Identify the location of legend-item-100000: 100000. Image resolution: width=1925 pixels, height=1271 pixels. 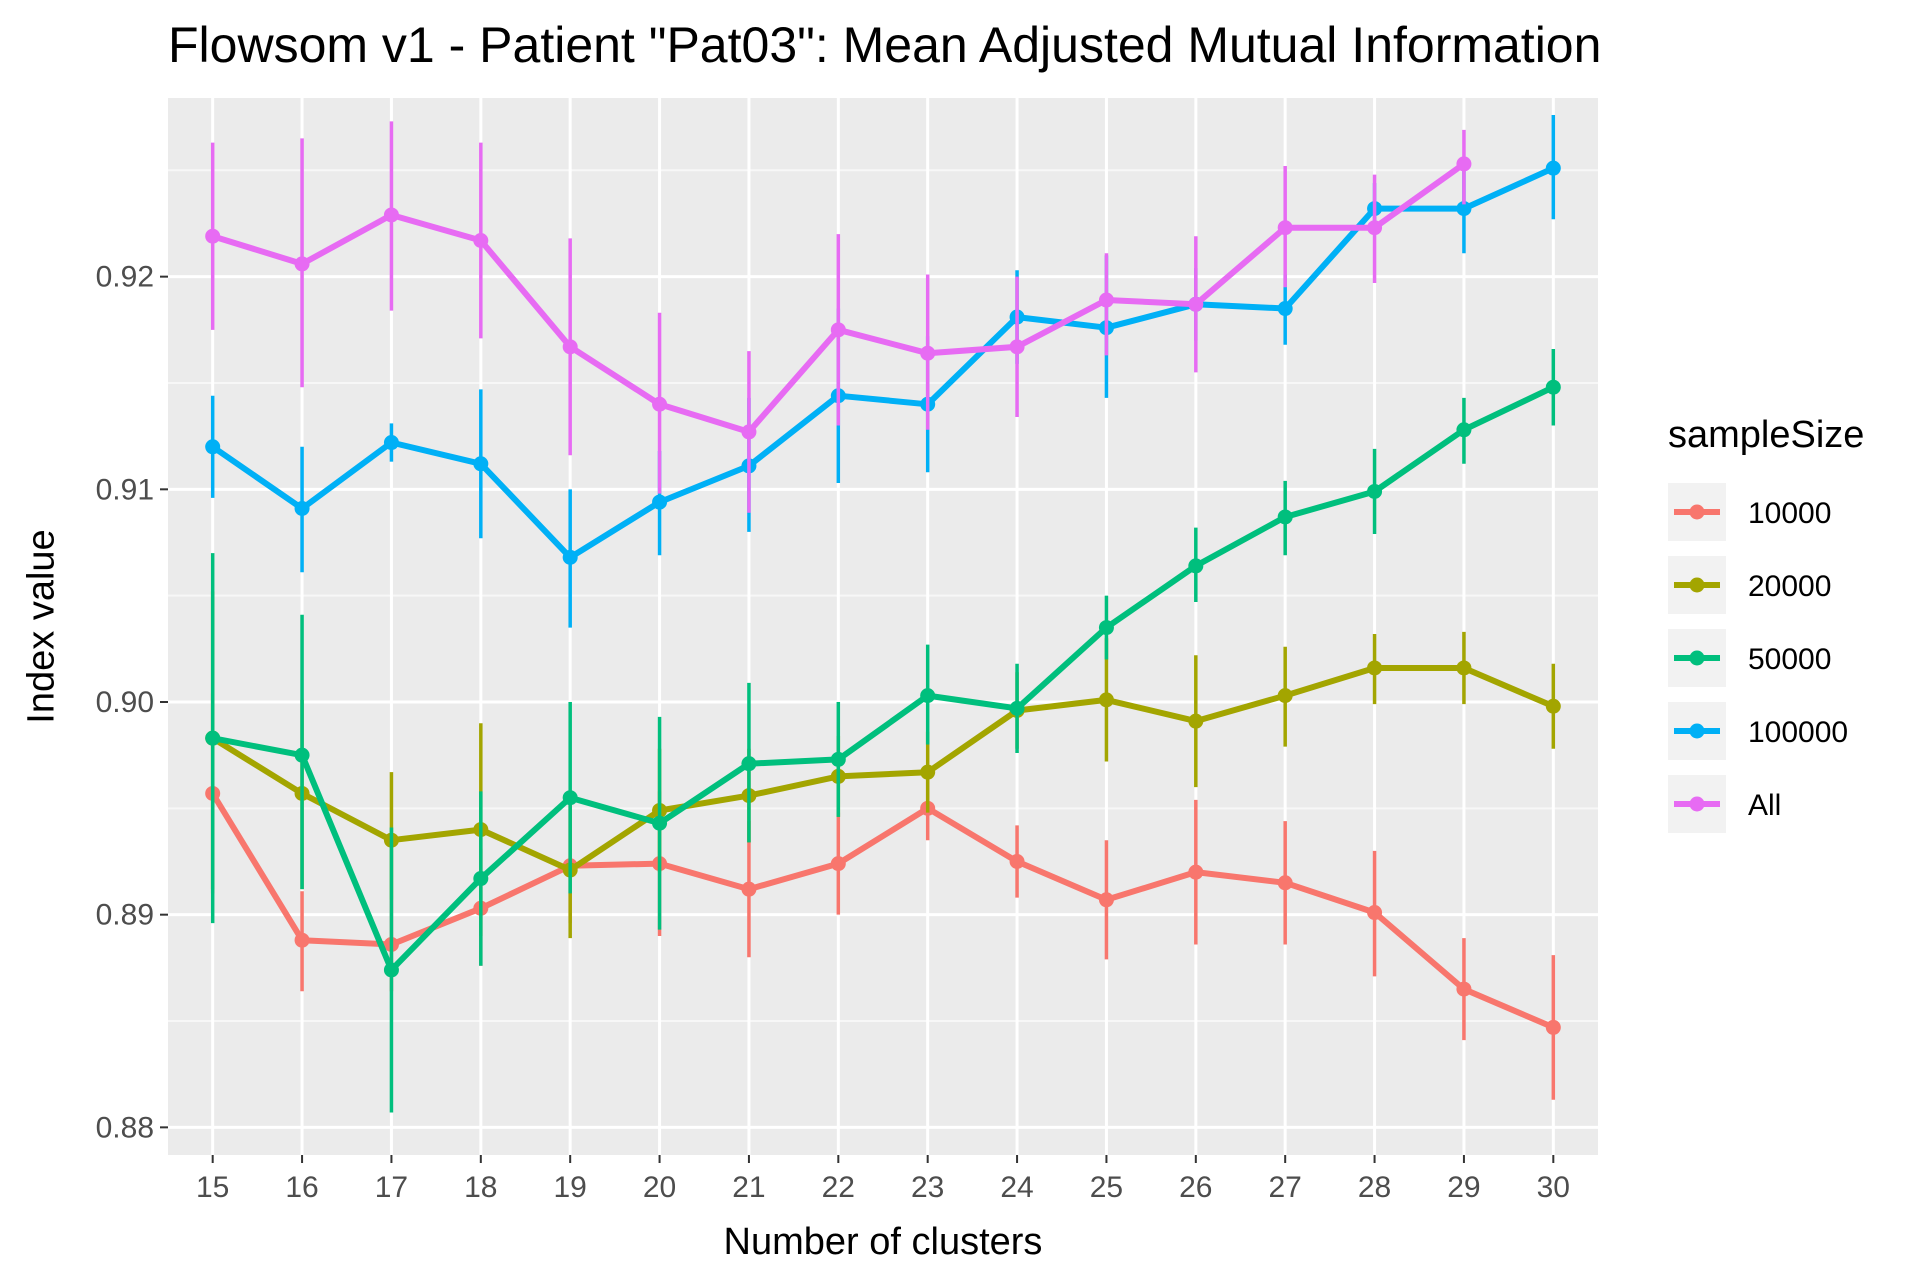
(1758, 731).